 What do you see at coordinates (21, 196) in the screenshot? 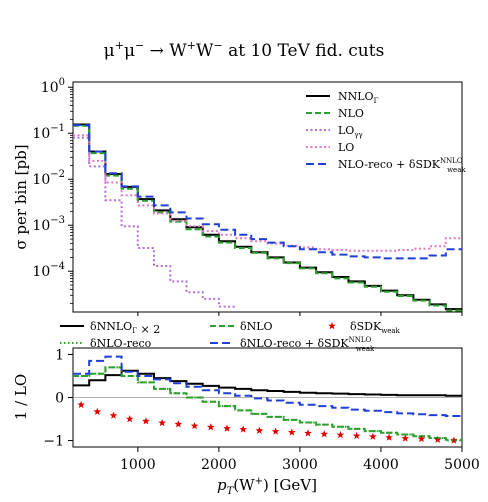
I see `top-y-axis-label: σ per bin [pb]` at bounding box center [21, 196].